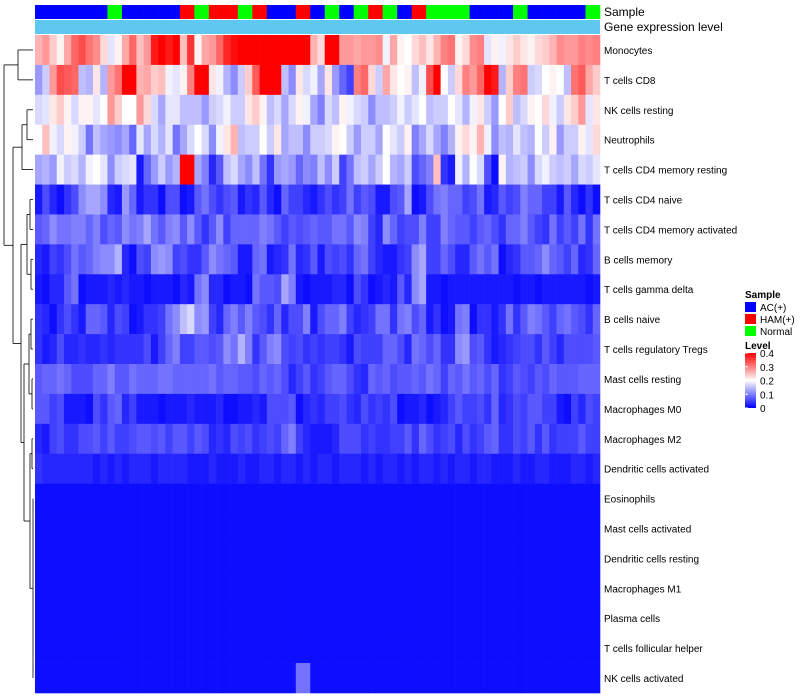 This screenshot has height=700, width=800. I want to click on level-legend-title: Level, so click(758, 346).